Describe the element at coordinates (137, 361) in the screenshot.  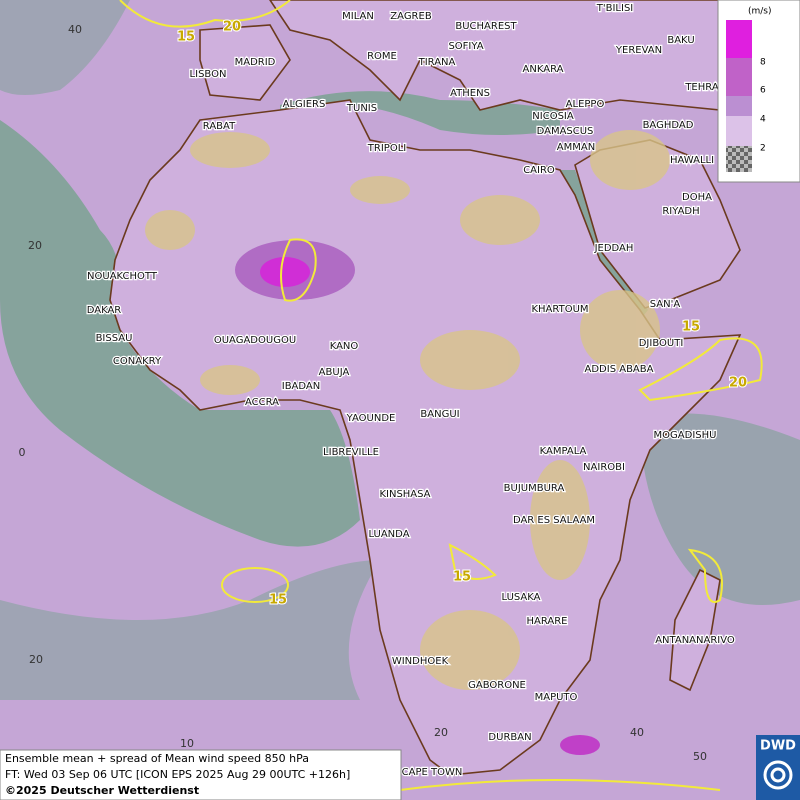
I see `city-label: CONAKRY` at that location.